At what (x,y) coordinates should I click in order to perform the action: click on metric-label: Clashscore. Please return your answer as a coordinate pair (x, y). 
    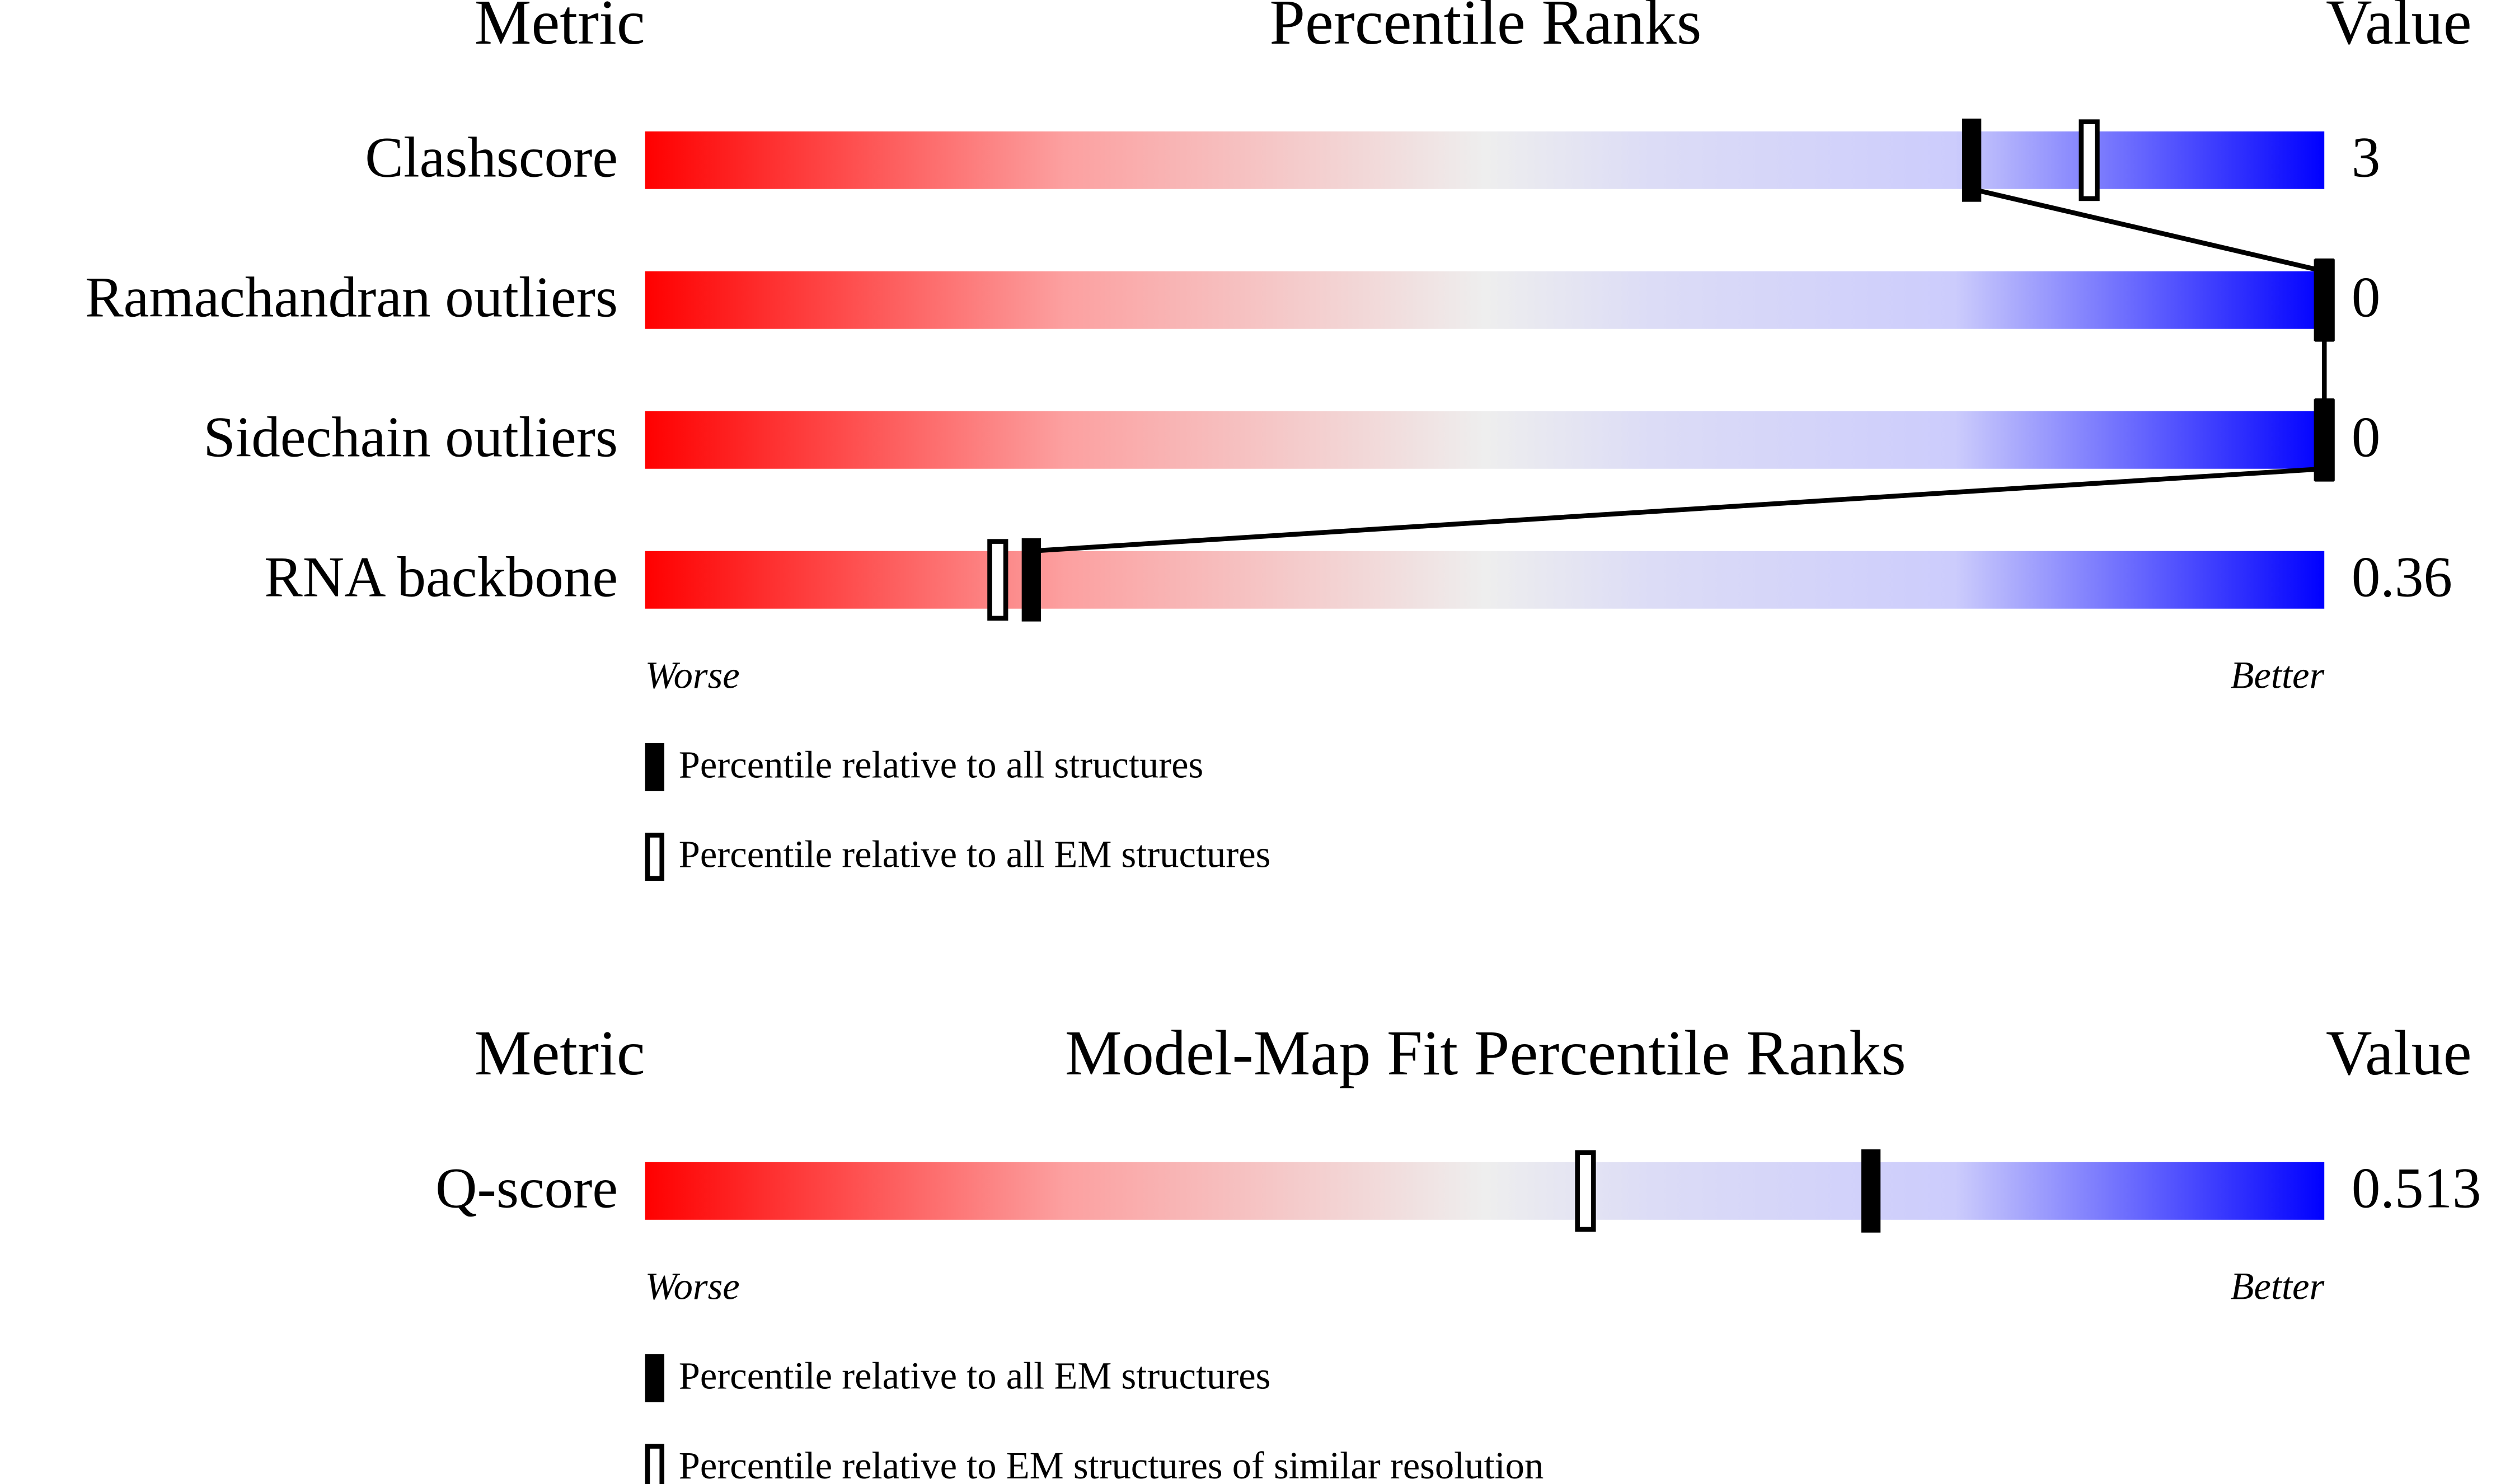
    Looking at the image, I should click on (491, 158).